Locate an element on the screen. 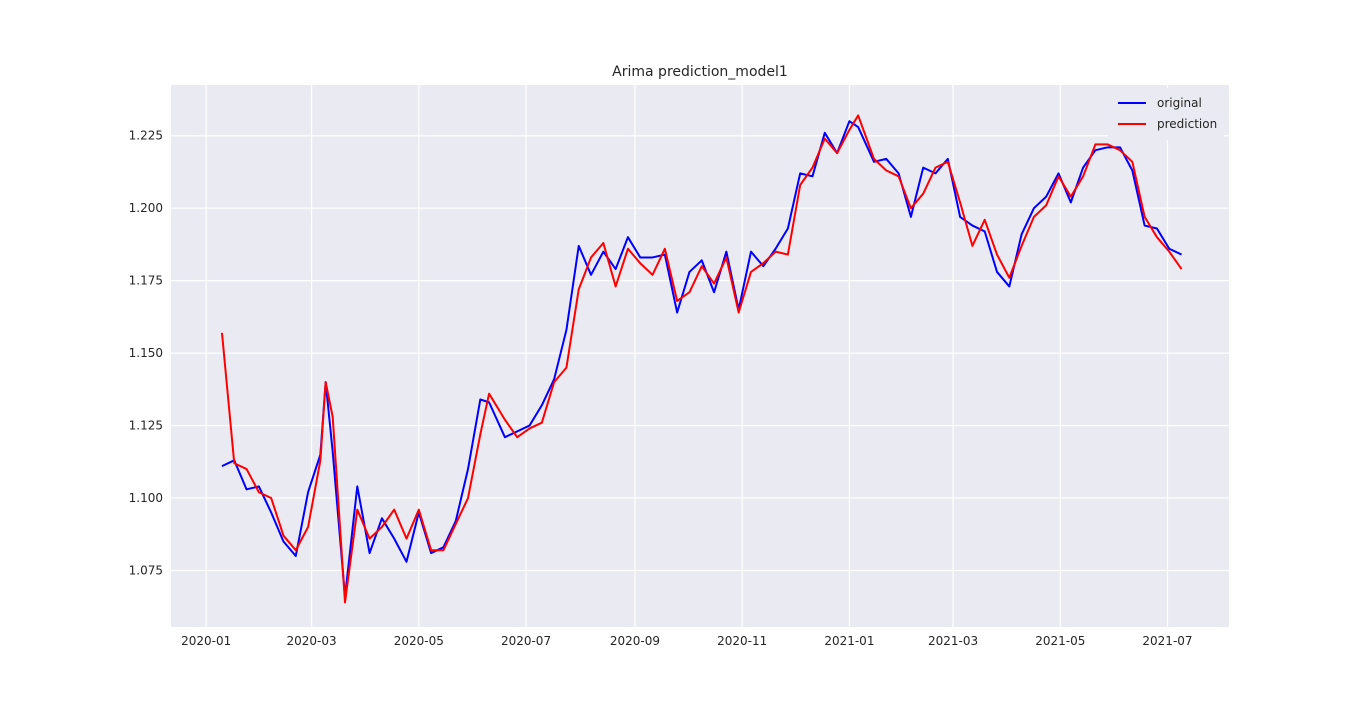 The width and height of the screenshot is (1366, 705). legend: original prediction is located at coordinates (1166, 114).